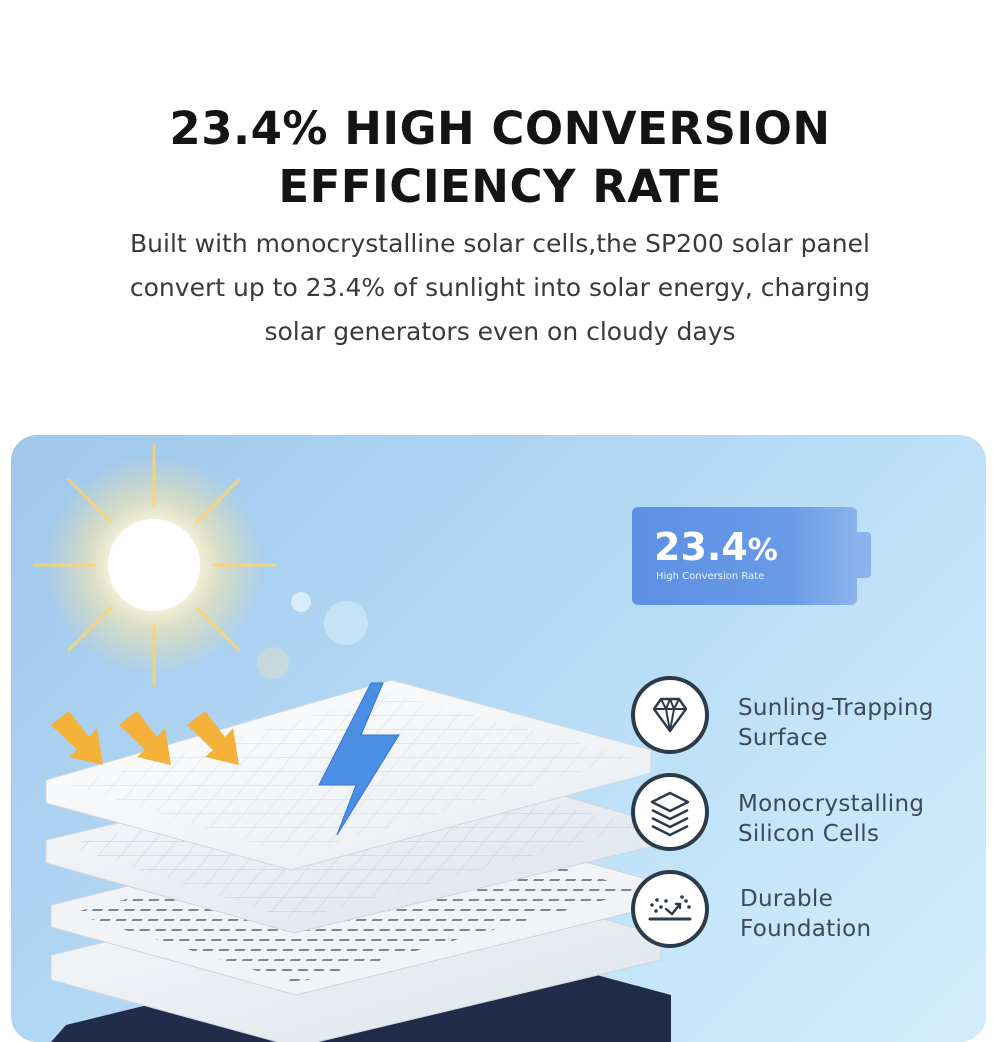  Describe the element at coordinates (762, 550) in the screenshot. I see `badge-unit: %` at that location.